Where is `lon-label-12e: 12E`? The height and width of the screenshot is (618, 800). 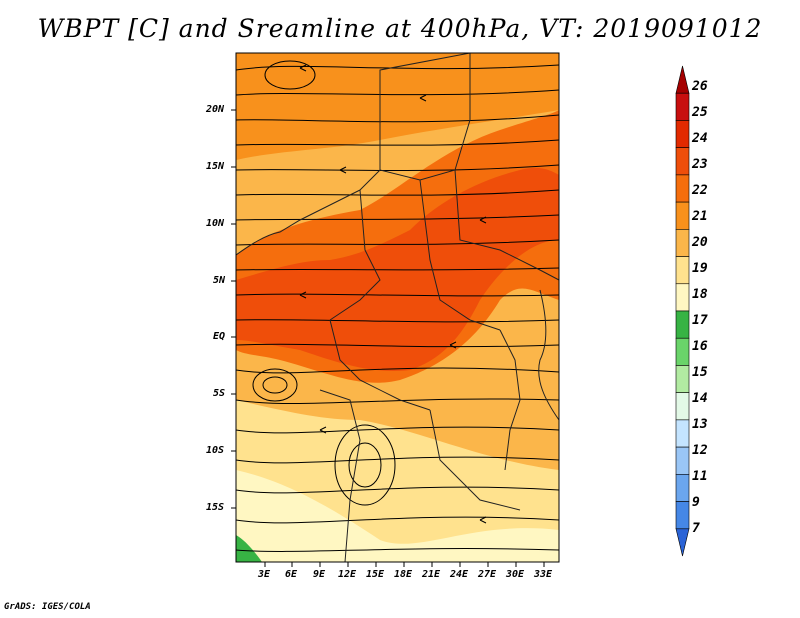 lon-label-12e: 12E is located at coordinates (347, 574).